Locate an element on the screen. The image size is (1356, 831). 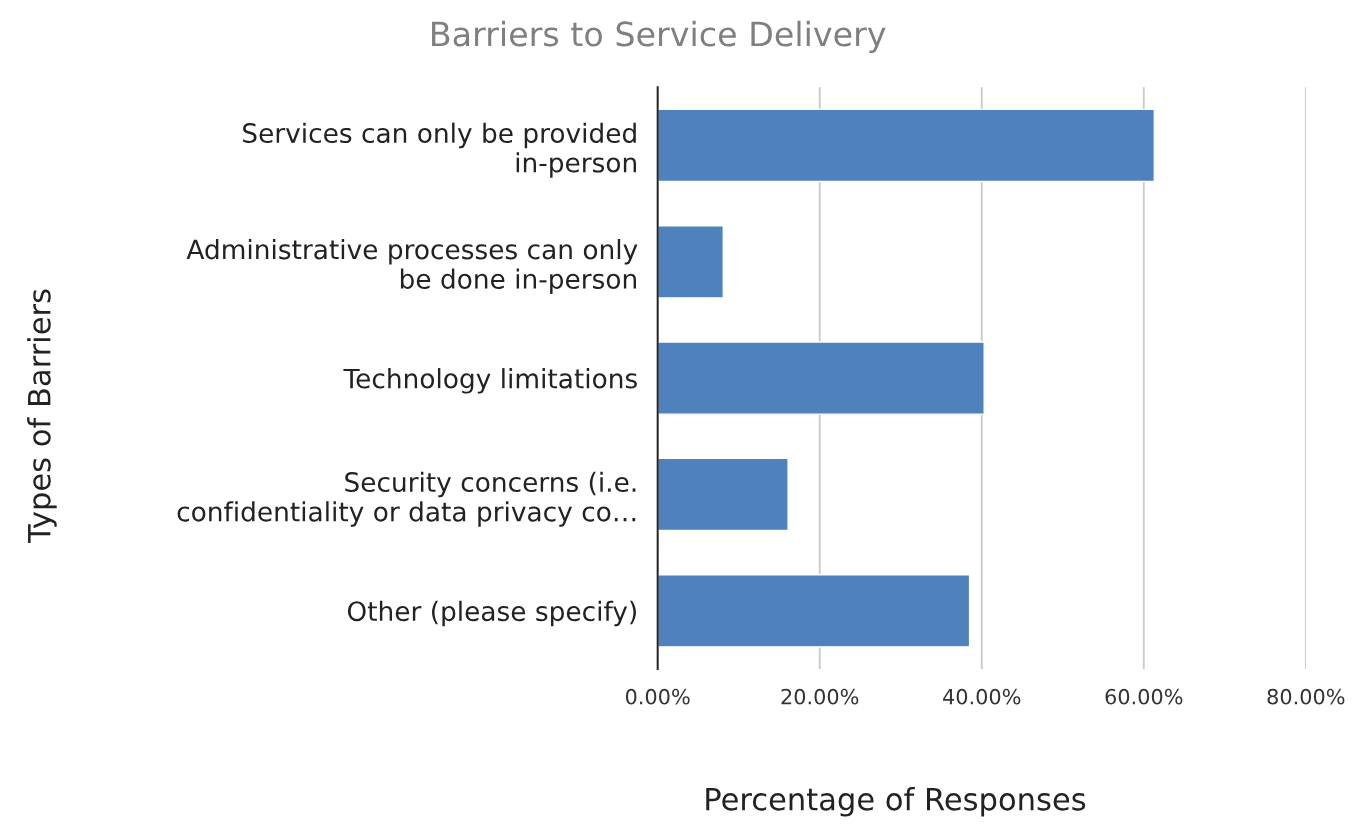
y-tick-label: Administrative processes can only be done in-person is located at coordinates (412, 266).